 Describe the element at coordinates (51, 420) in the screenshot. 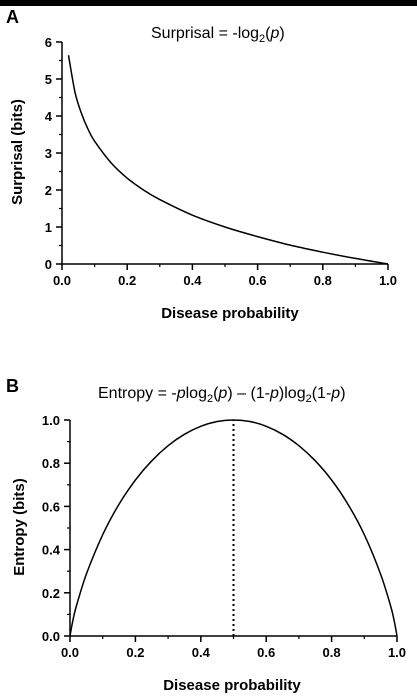

I see `y-tick-label: 1.0` at that location.